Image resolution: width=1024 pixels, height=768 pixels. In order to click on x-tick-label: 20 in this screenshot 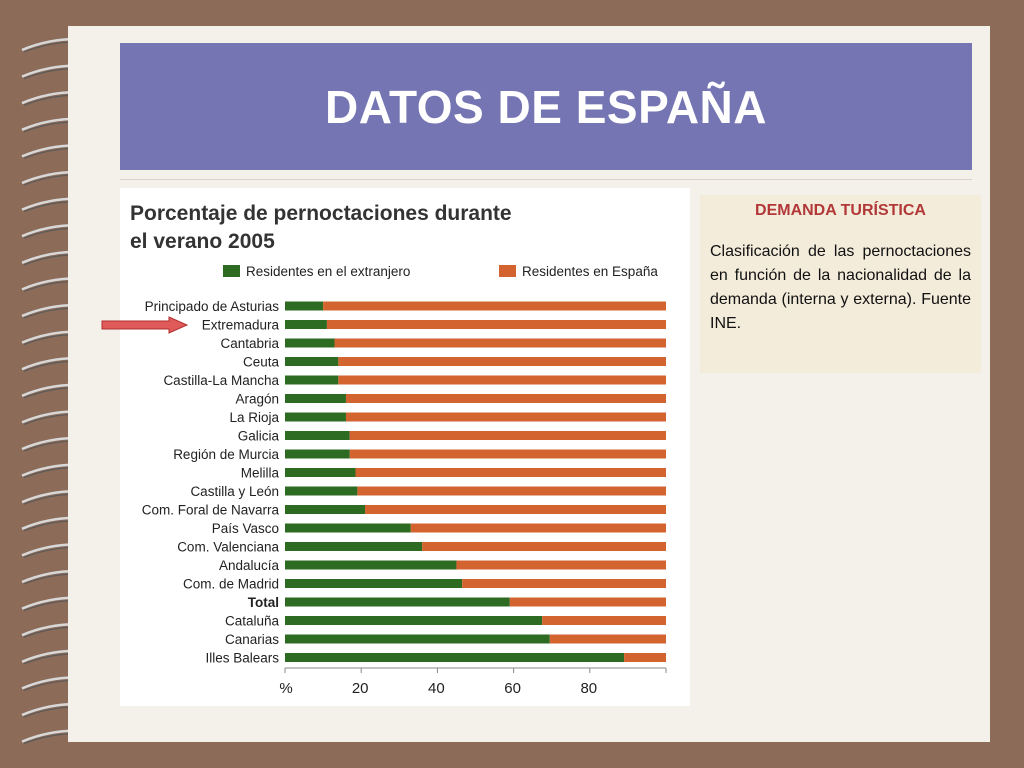, I will do `click(360, 688)`.